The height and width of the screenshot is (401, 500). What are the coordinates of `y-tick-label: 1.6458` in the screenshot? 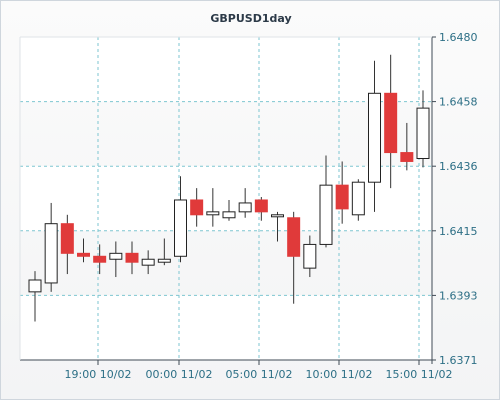 It's located at (458, 102).